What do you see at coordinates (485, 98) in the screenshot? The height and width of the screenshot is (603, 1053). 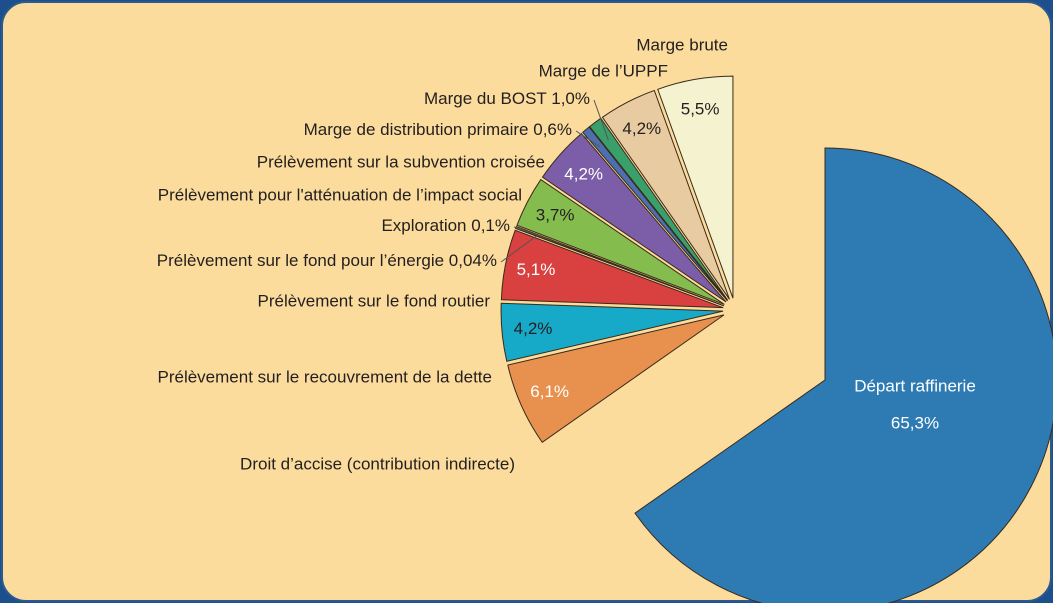 I see `category-name: Marge du BOST` at bounding box center [485, 98].